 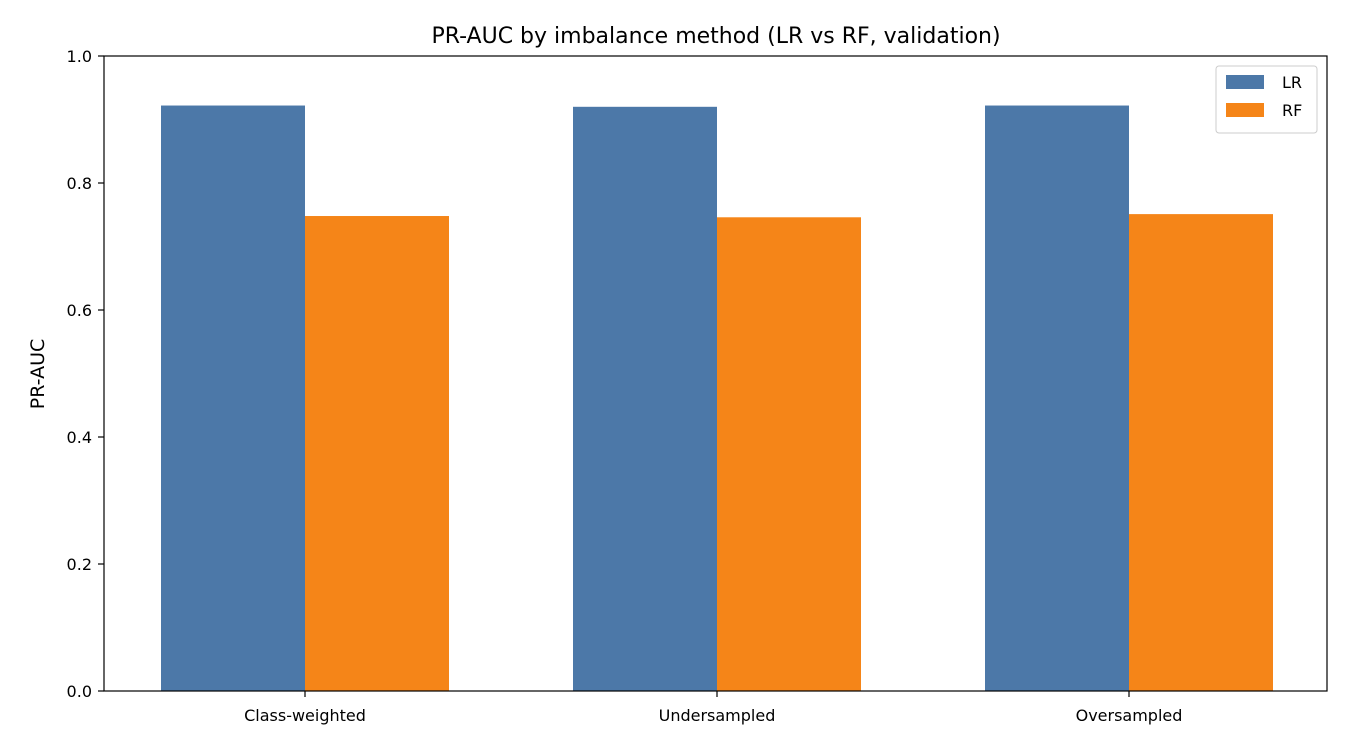 I want to click on bar-rf-class-weighted, so click(x=377, y=453).